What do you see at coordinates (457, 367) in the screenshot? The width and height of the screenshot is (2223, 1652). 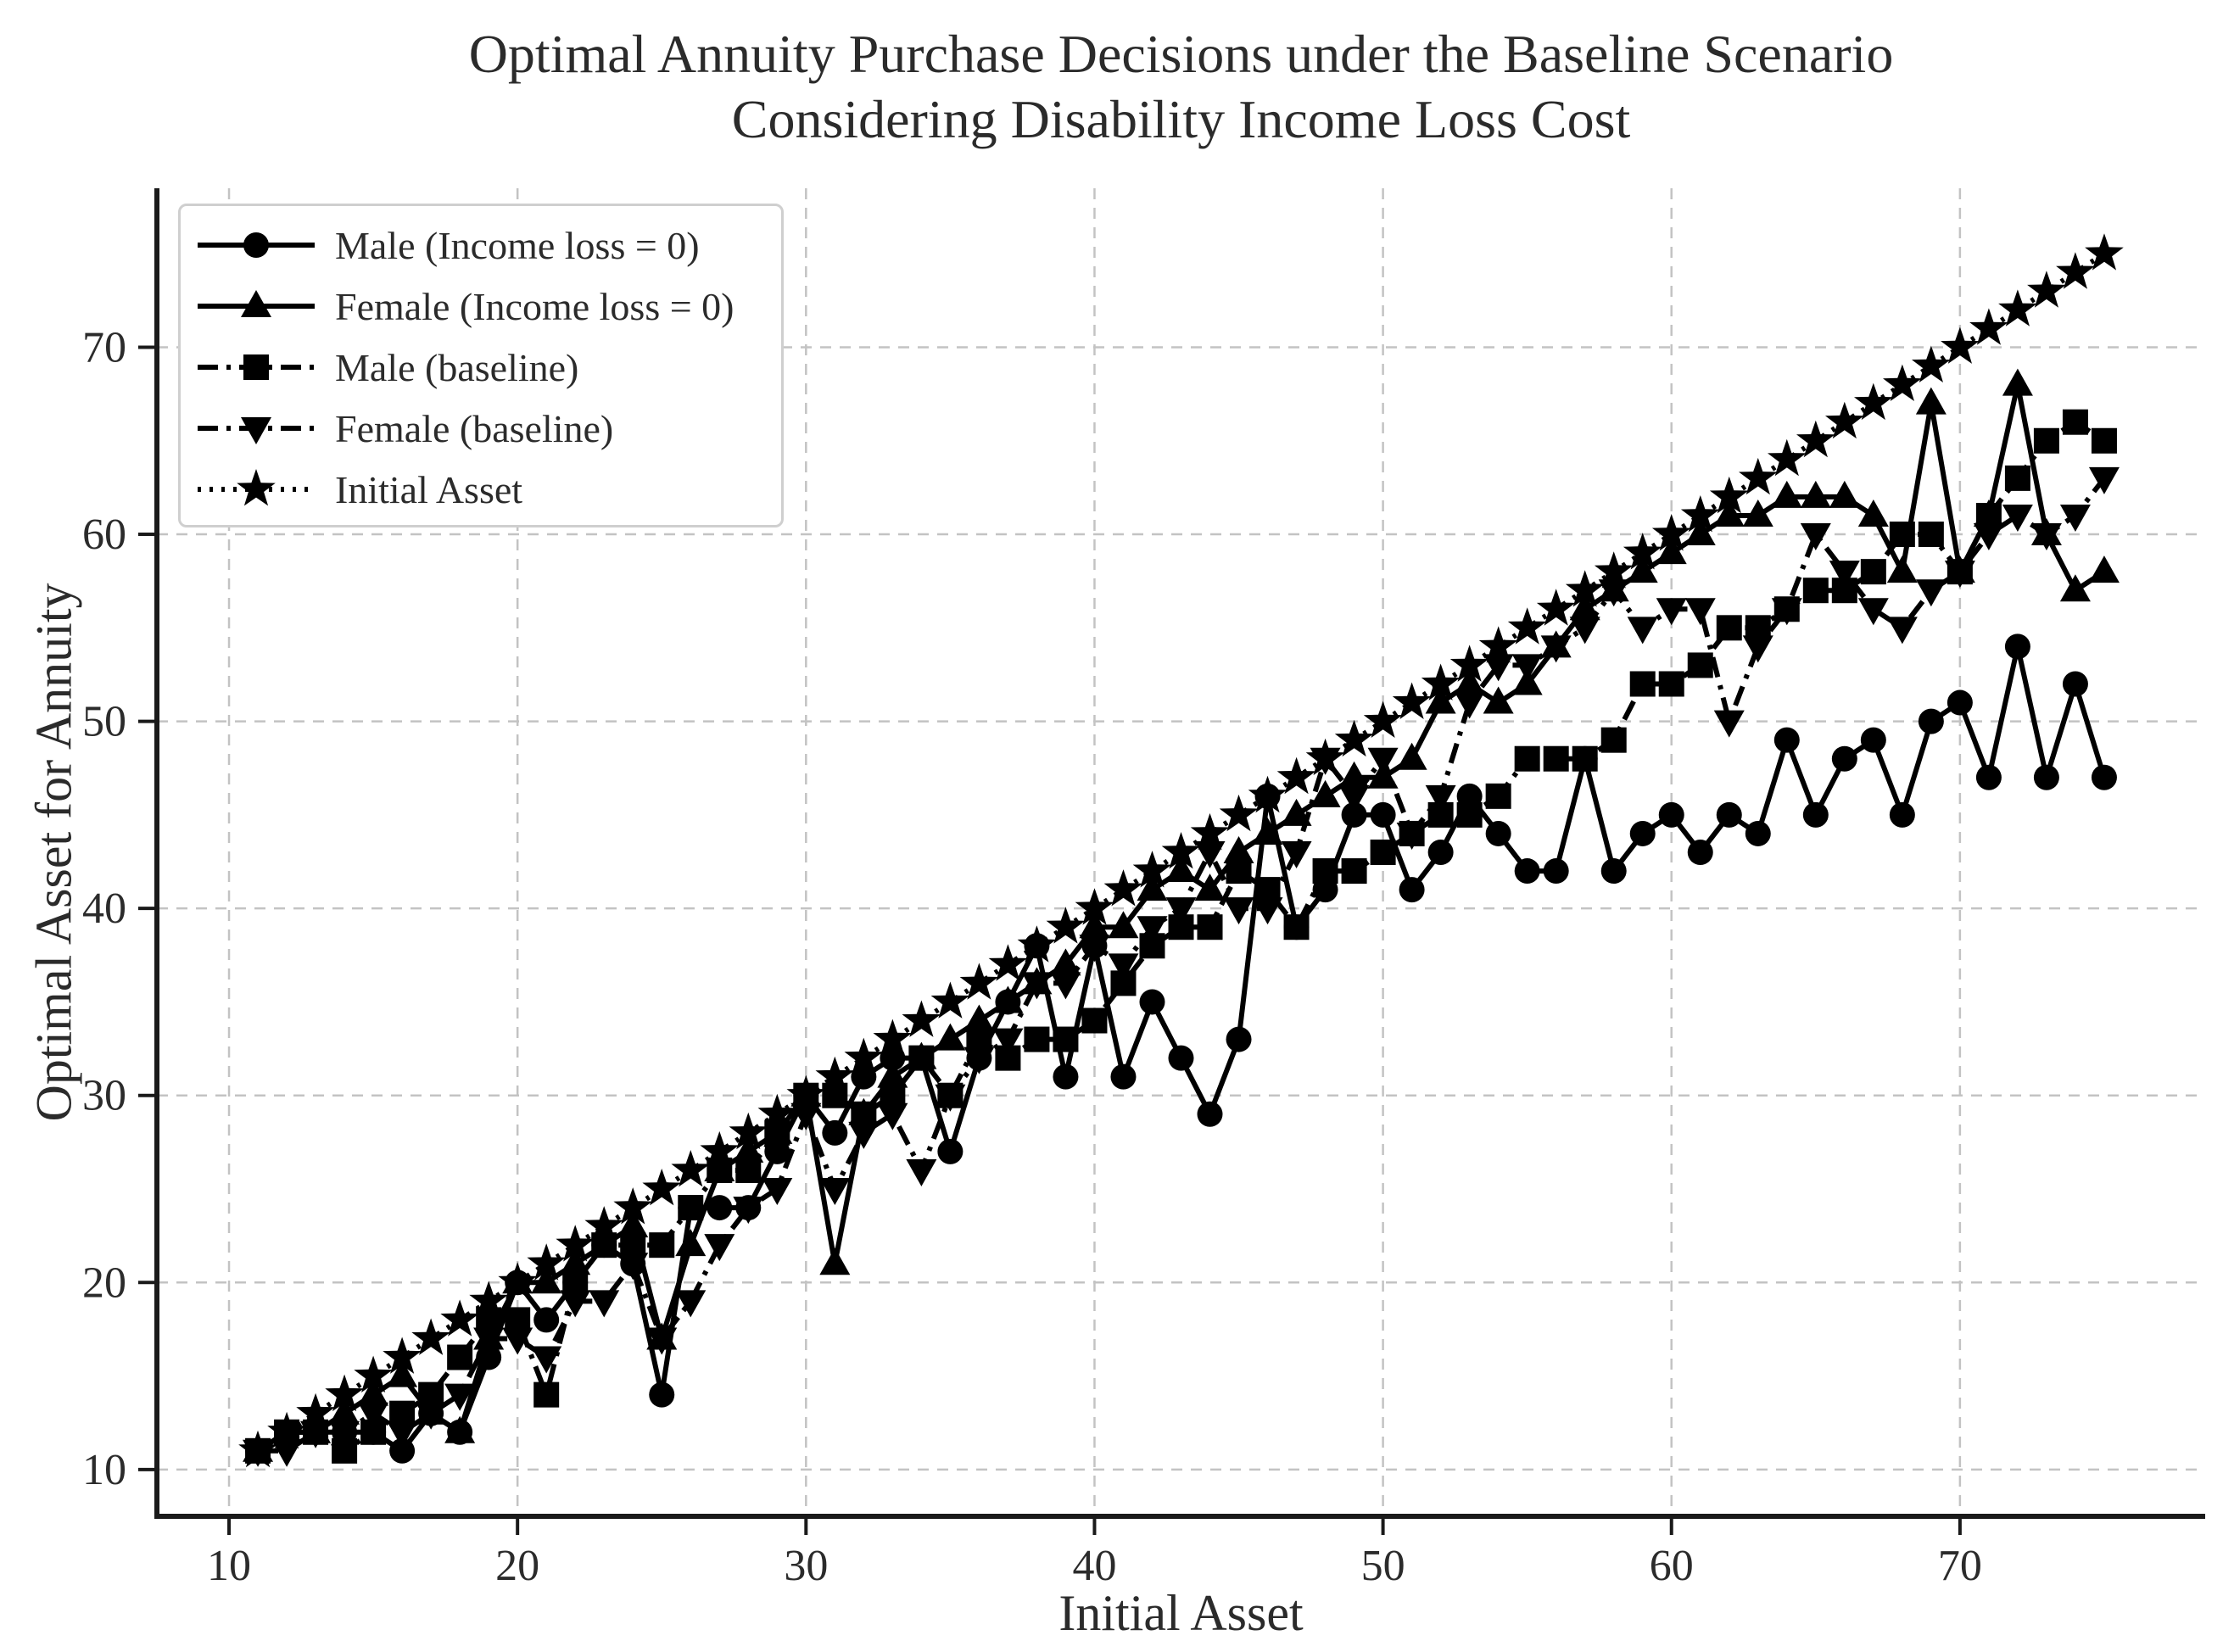 I see `legend-label: Male (baseline)` at bounding box center [457, 367].